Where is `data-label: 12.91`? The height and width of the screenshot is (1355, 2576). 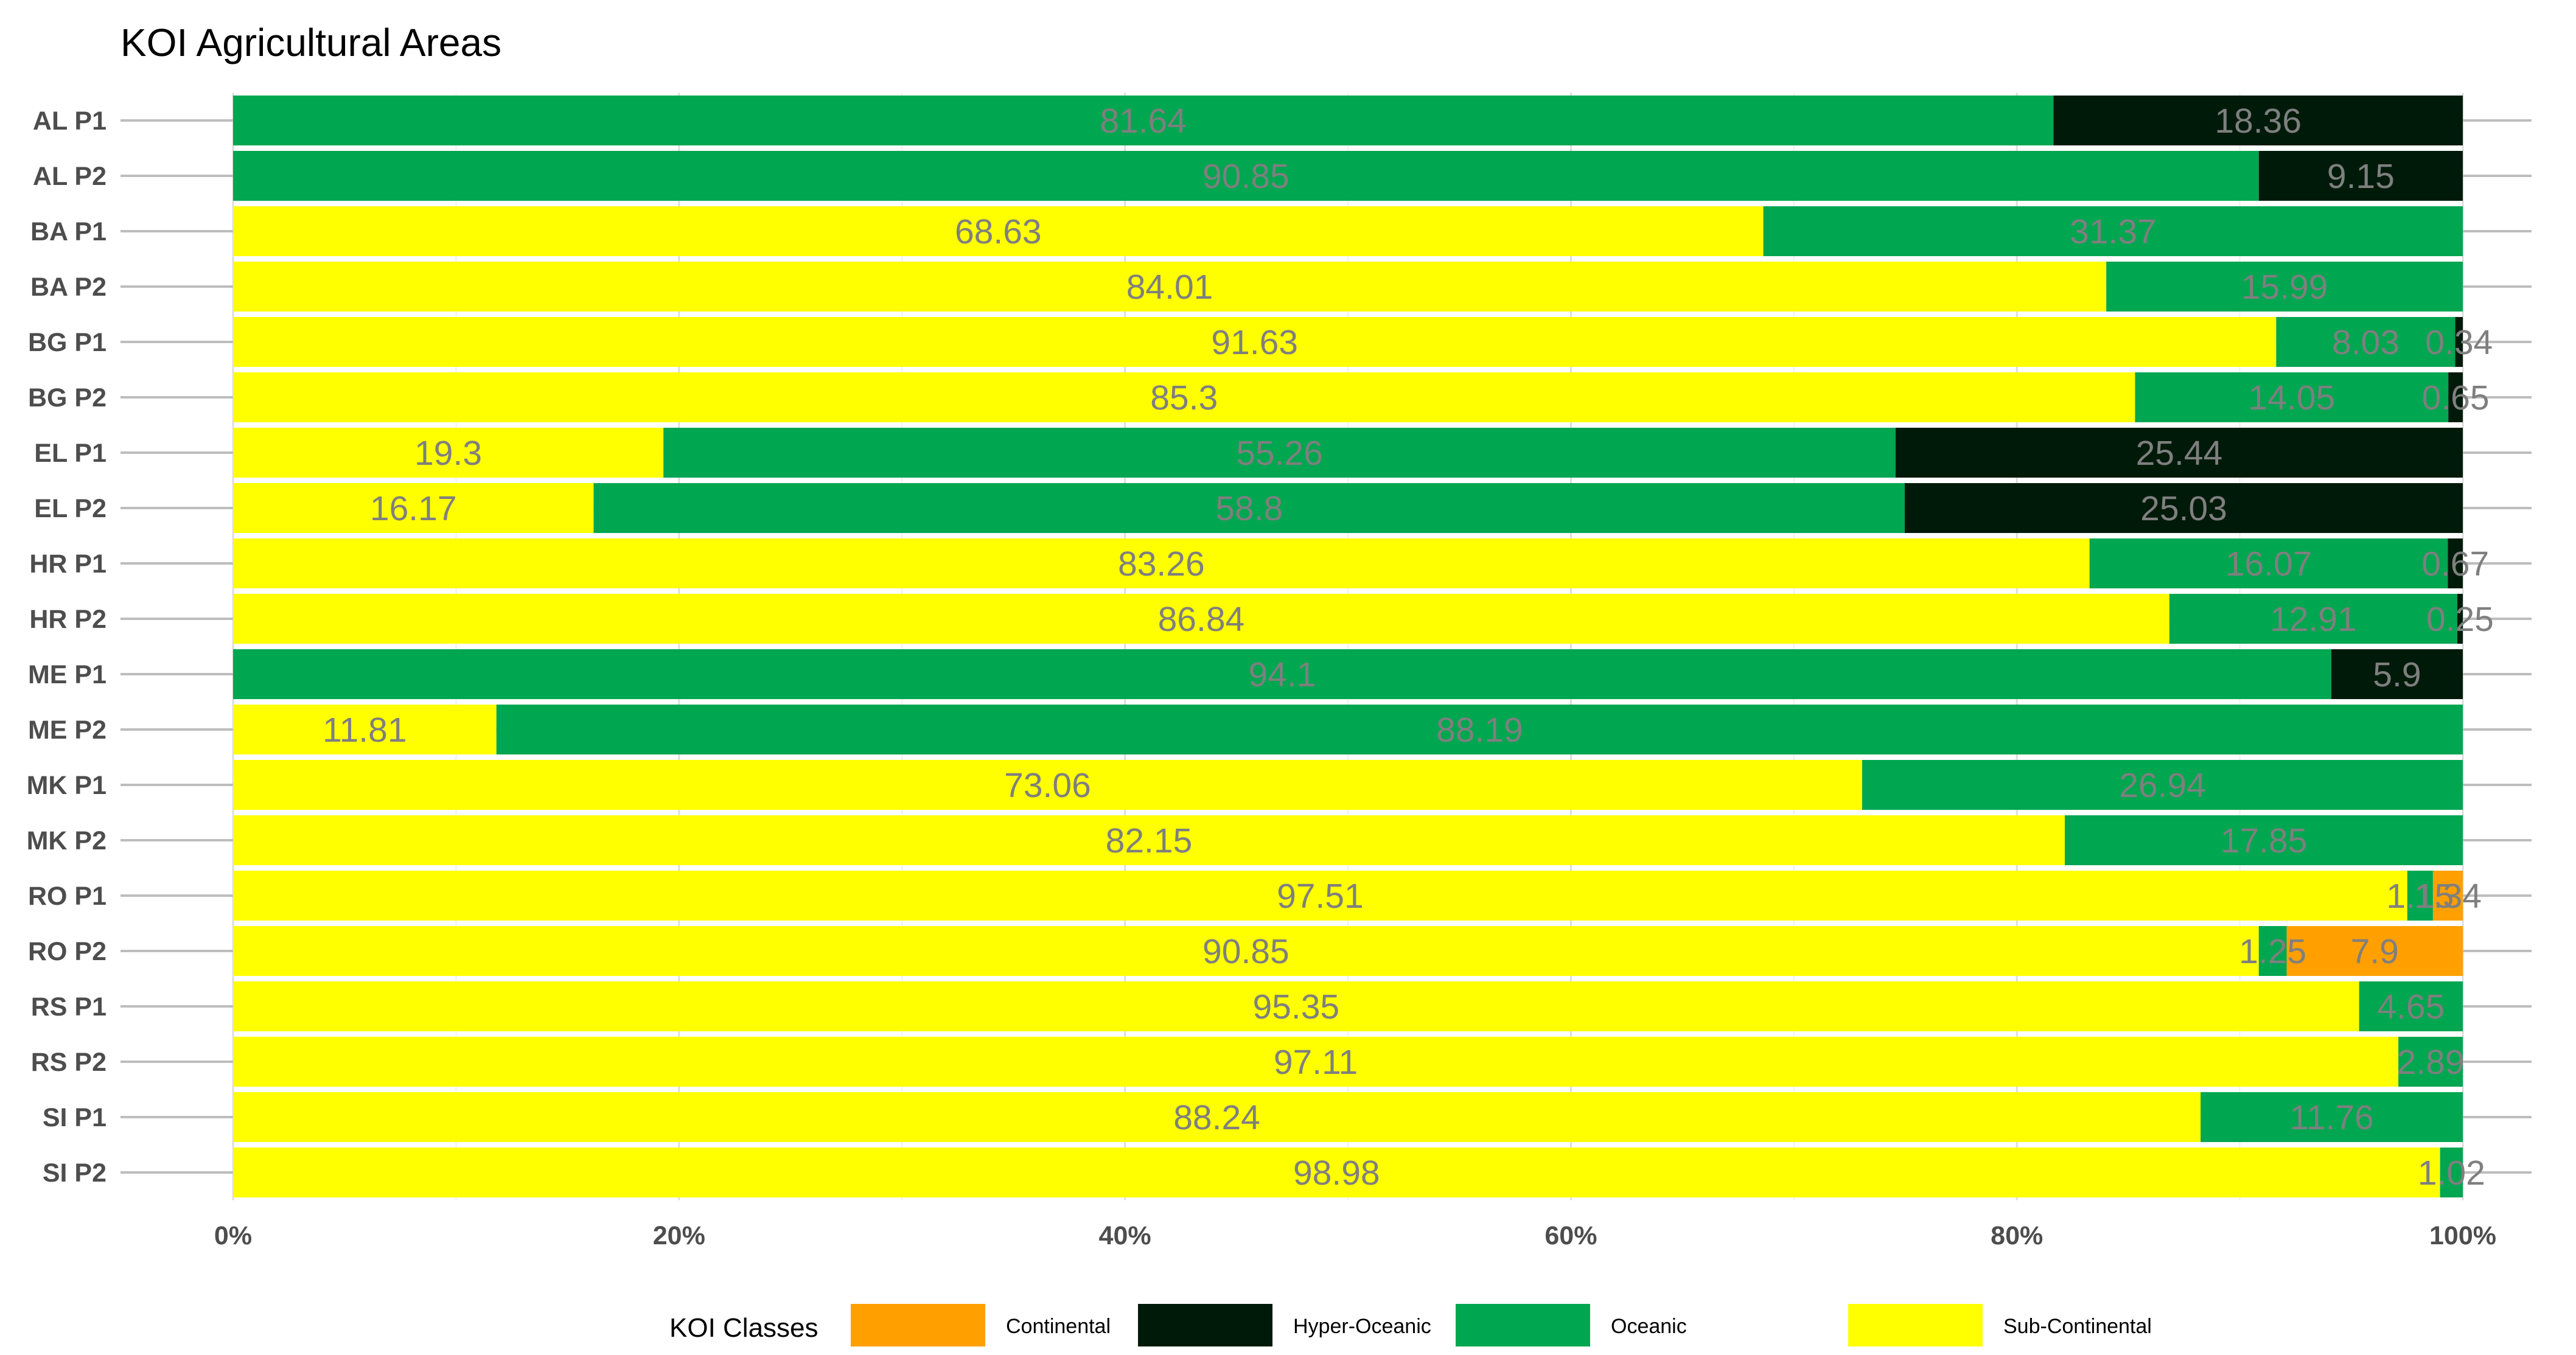 data-label: 12.91 is located at coordinates (2313, 619).